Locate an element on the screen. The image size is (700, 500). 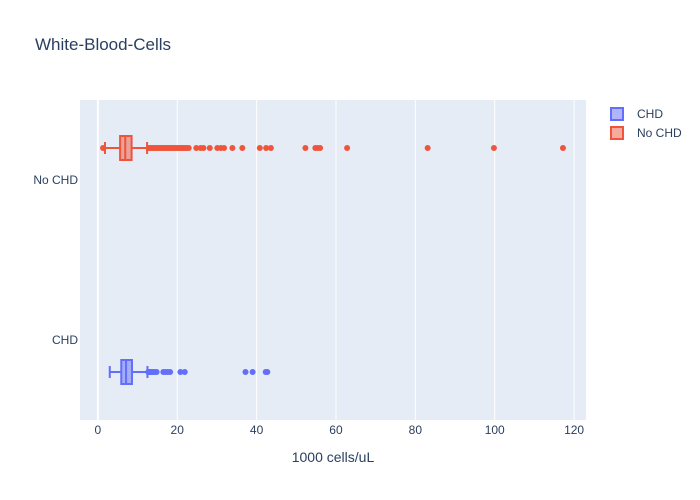
x-tick-label: 120 is located at coordinates (574, 430).